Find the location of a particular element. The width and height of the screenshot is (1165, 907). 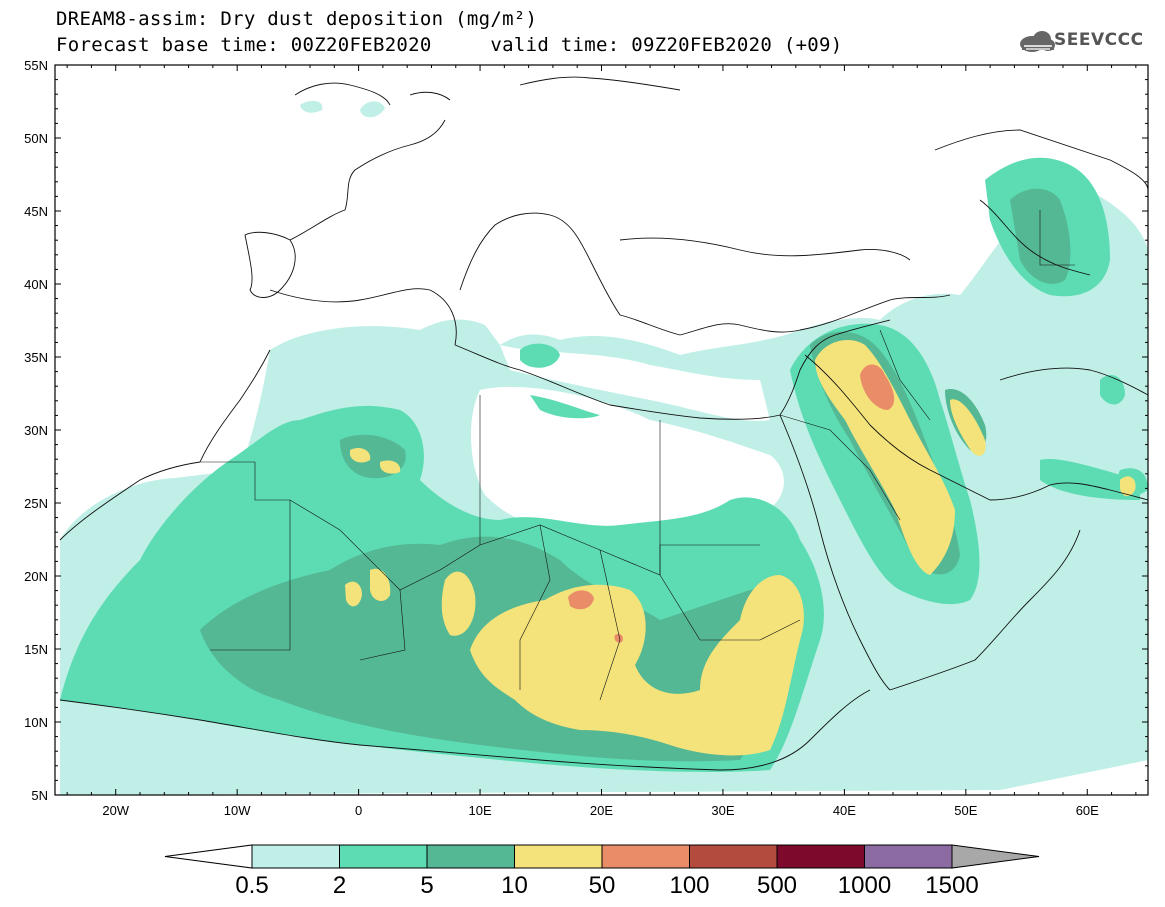

colorbar-under-arrow is located at coordinates (208, 856).